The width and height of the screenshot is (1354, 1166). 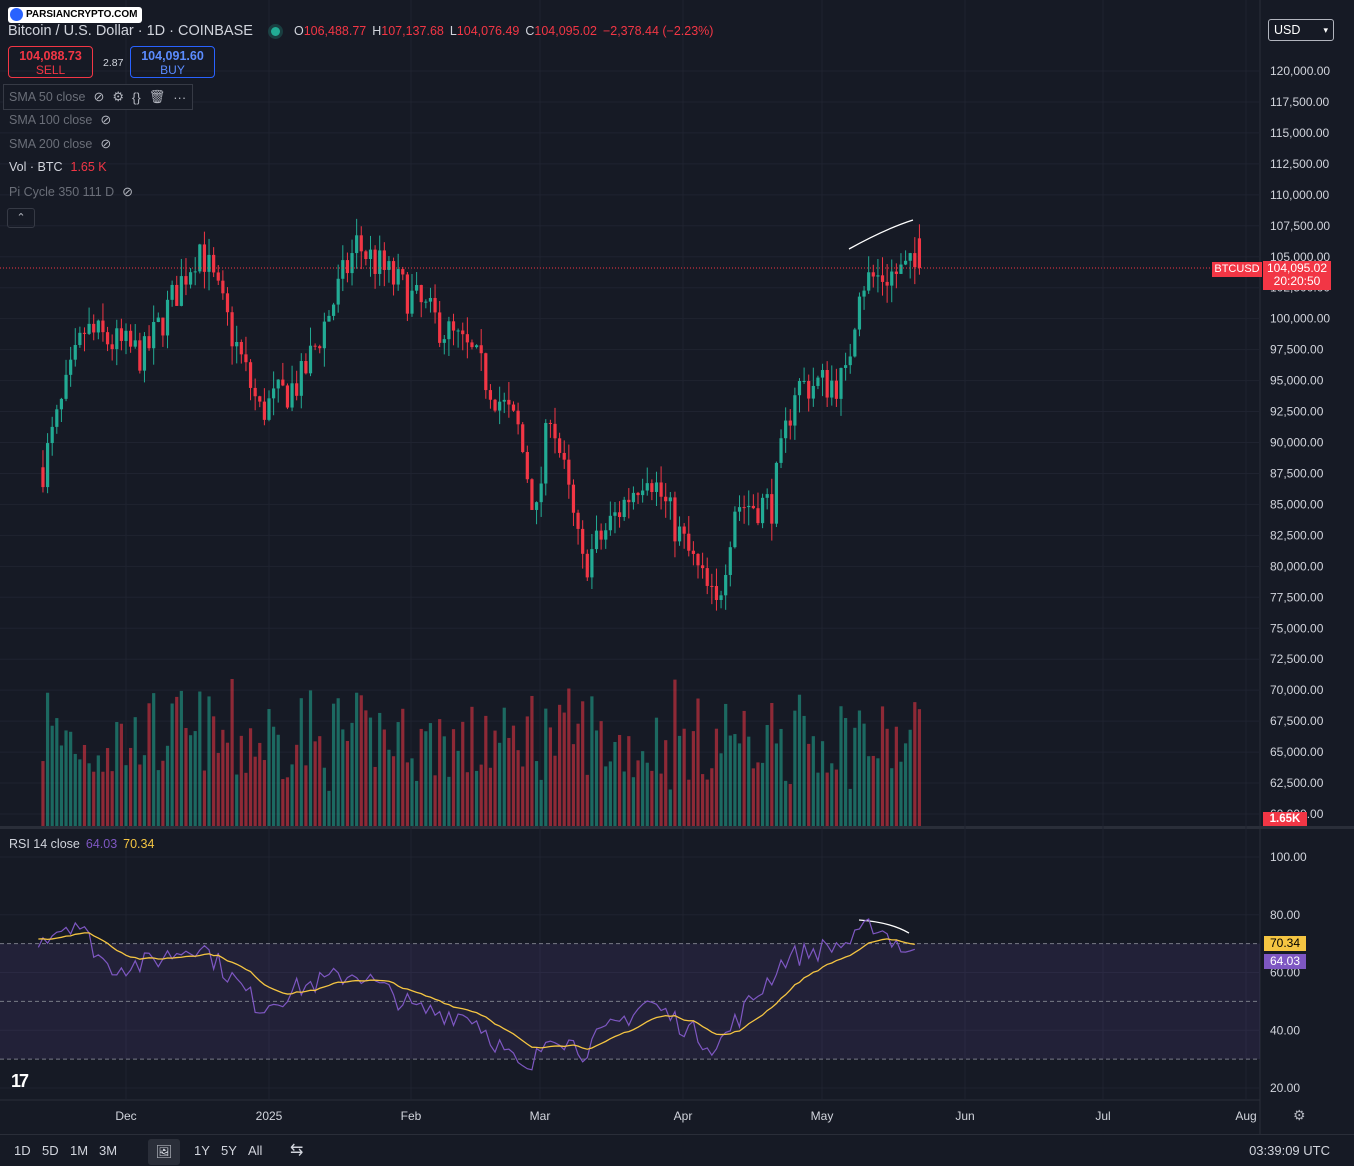 What do you see at coordinates (79, 1150) in the screenshot?
I see `timeframe-1m: 1M` at bounding box center [79, 1150].